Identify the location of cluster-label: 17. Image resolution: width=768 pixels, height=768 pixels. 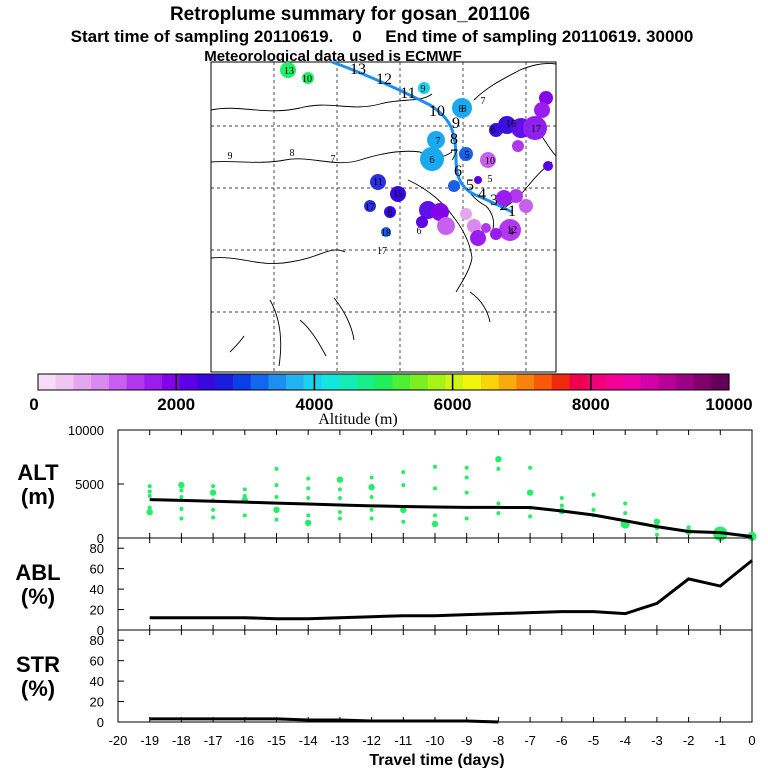
(536, 129).